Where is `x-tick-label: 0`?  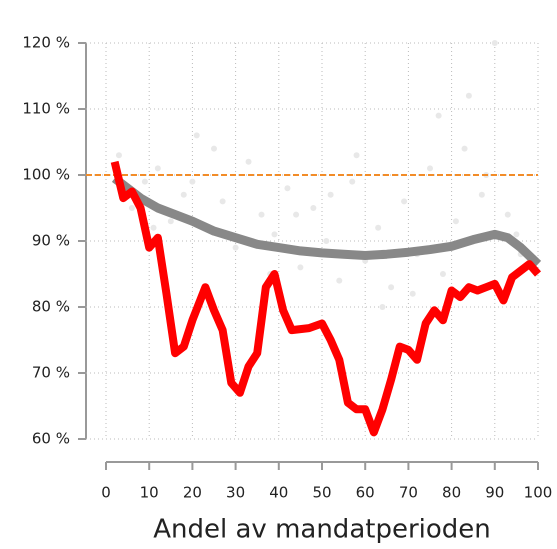
x-tick-label: 0 is located at coordinates (106, 493).